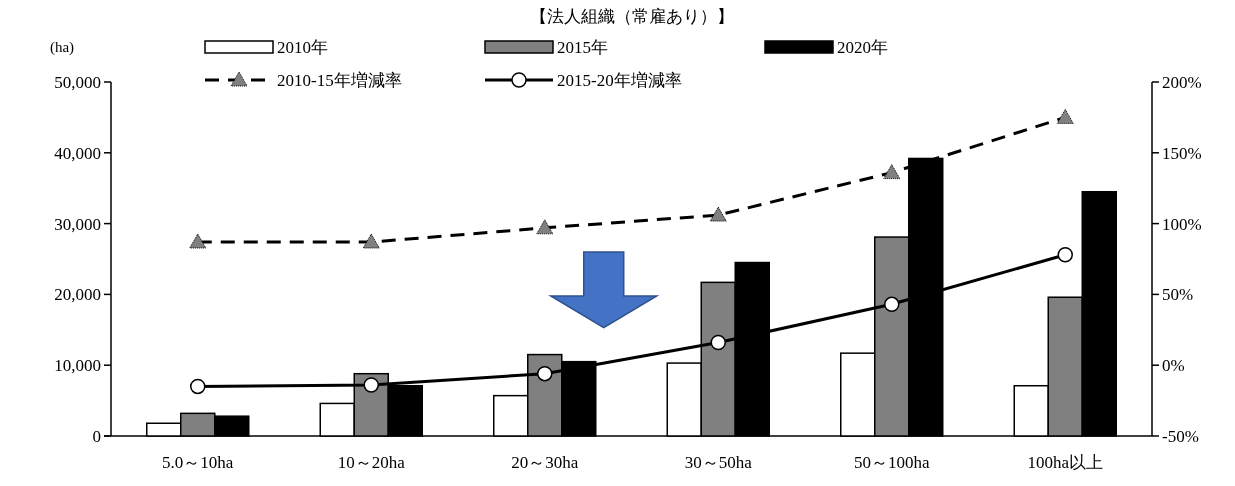  I want to click on legend-label: 2010-15年増減率, so click(339, 80).